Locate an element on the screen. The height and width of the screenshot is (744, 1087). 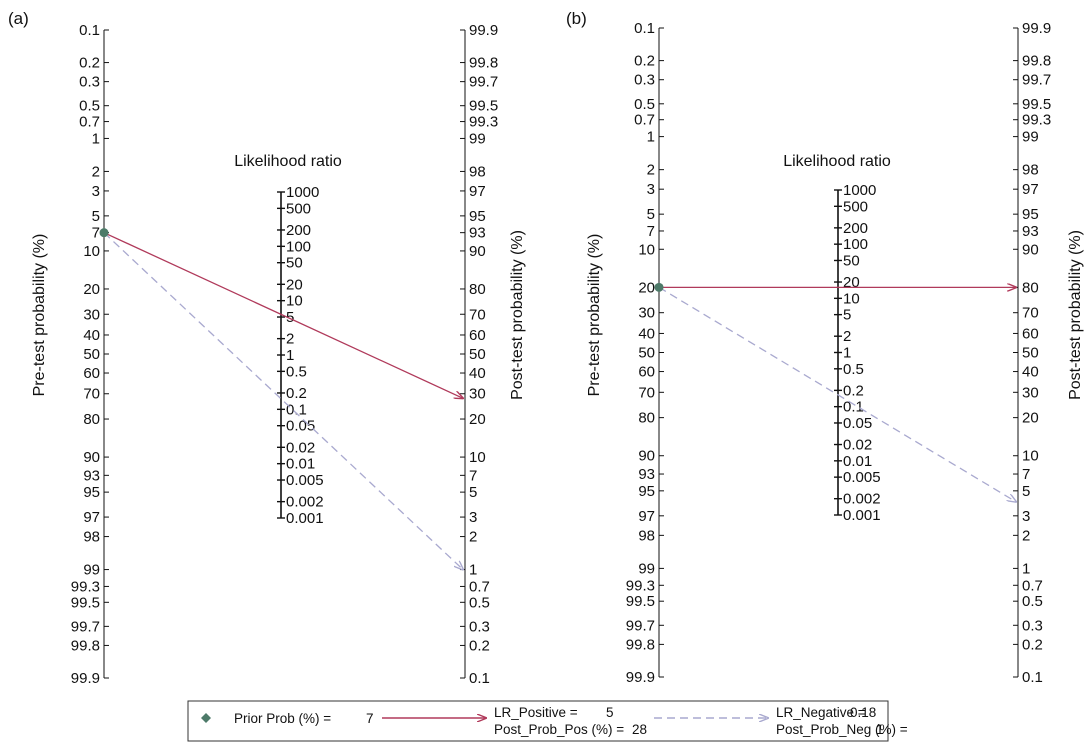
posttest-tick-label: 97 is located at coordinates (1030, 189).